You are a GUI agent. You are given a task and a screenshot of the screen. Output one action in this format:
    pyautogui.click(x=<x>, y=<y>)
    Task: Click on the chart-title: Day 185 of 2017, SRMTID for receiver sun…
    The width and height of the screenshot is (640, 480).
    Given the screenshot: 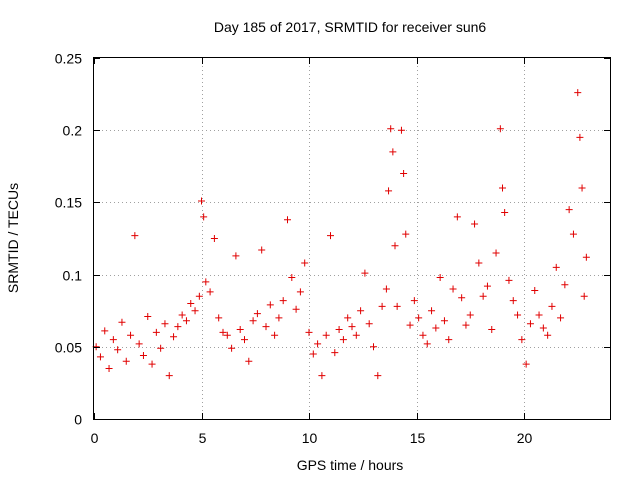 What is the action you would take?
    pyautogui.click(x=350, y=27)
    